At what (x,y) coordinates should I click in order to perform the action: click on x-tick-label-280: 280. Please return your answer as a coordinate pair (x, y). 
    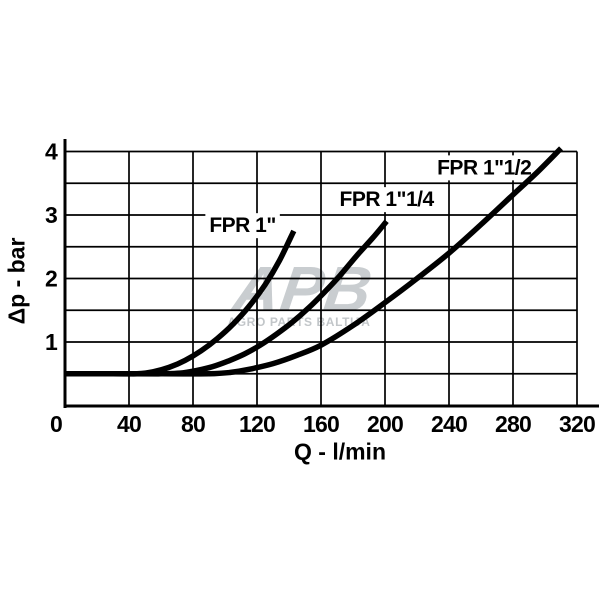
    Looking at the image, I should click on (513, 424).